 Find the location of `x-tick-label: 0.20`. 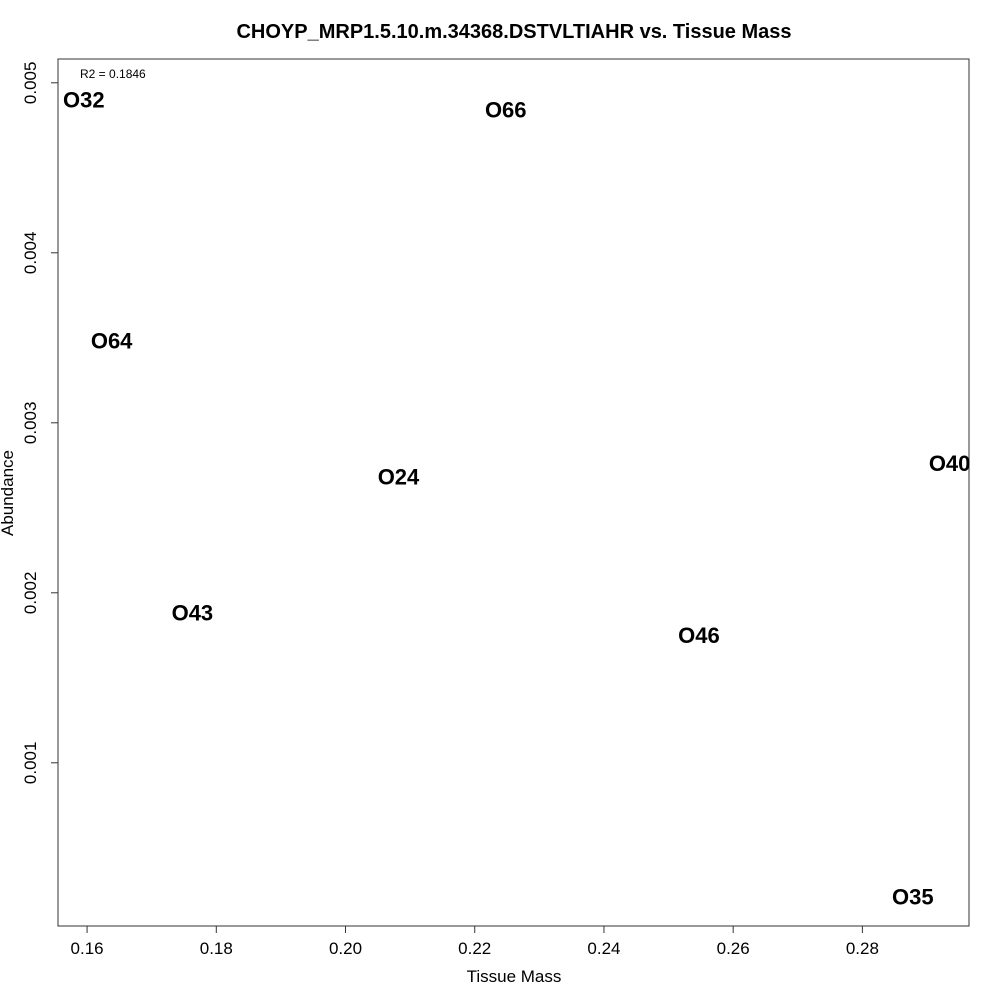

x-tick-label: 0.20 is located at coordinates (345, 948).